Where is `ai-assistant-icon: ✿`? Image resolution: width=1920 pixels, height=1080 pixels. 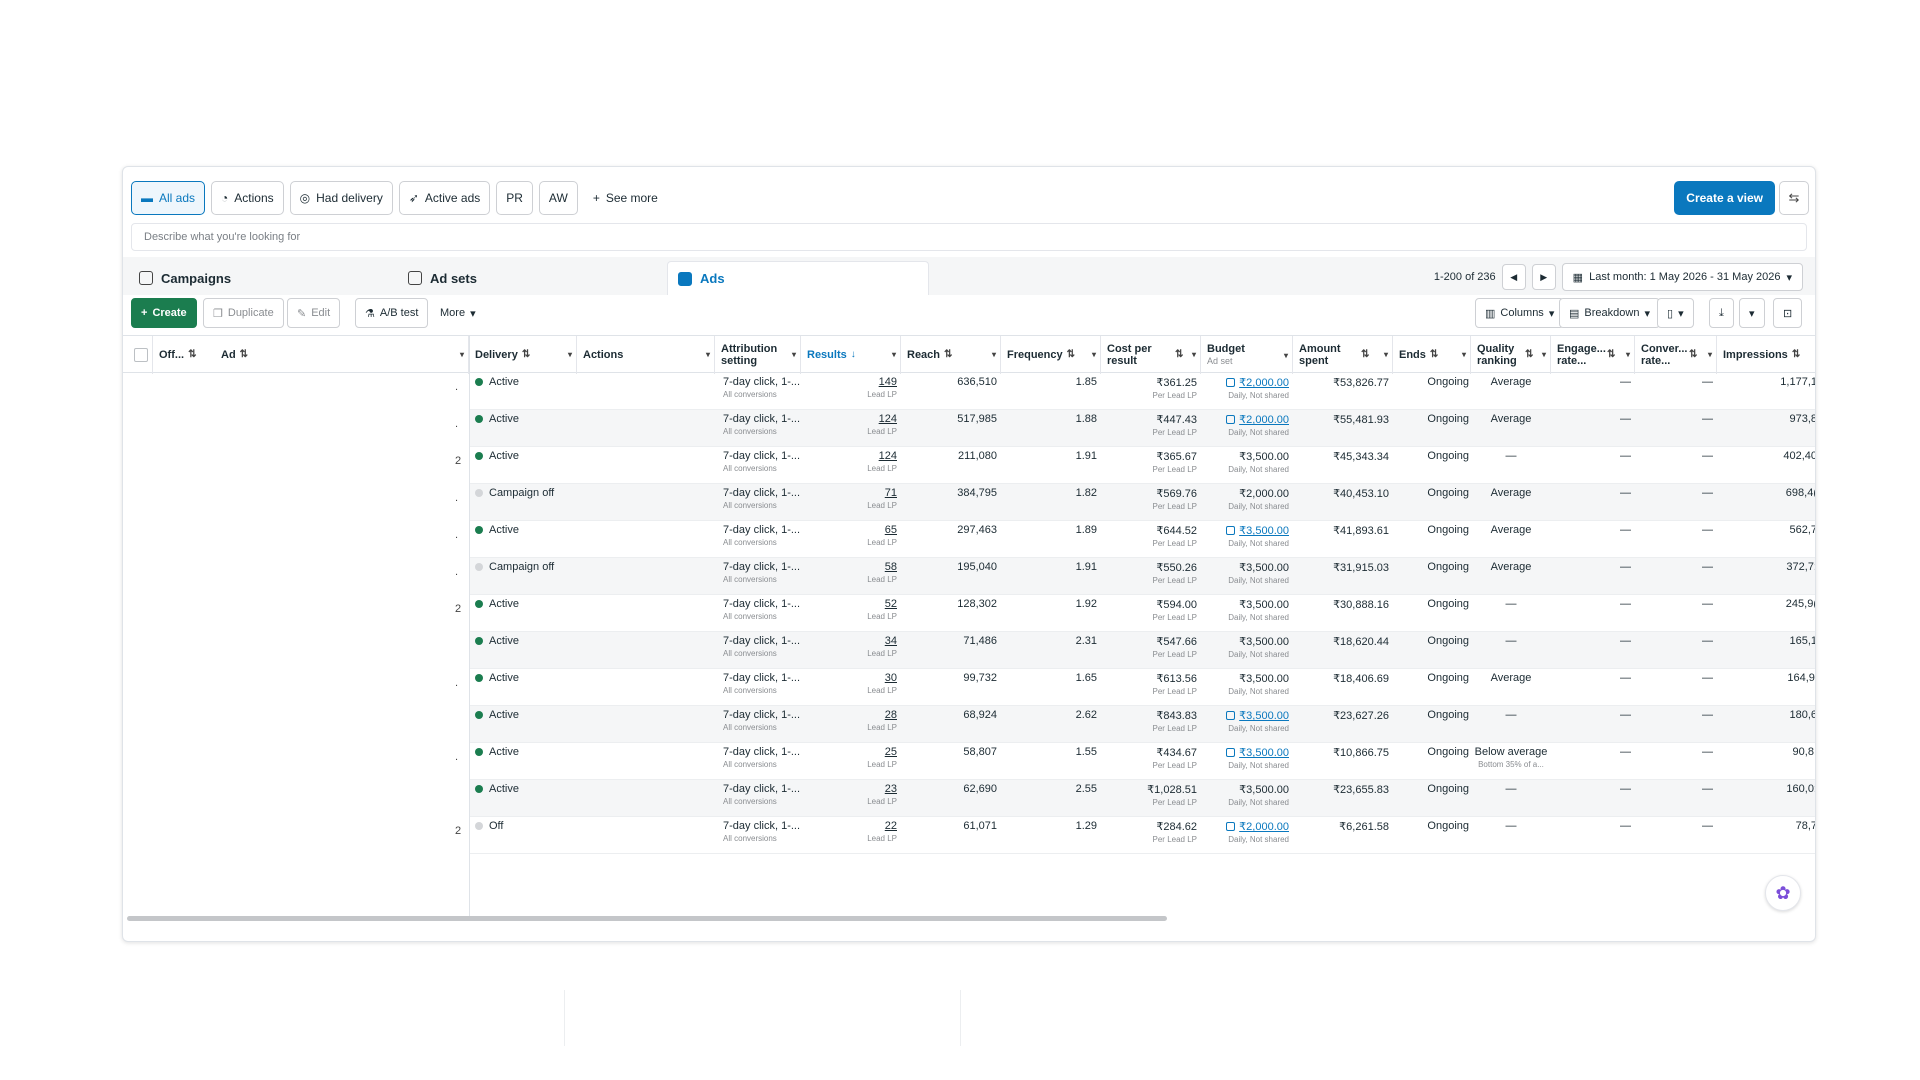
ai-assistant-icon: ✿ is located at coordinates (1783, 893).